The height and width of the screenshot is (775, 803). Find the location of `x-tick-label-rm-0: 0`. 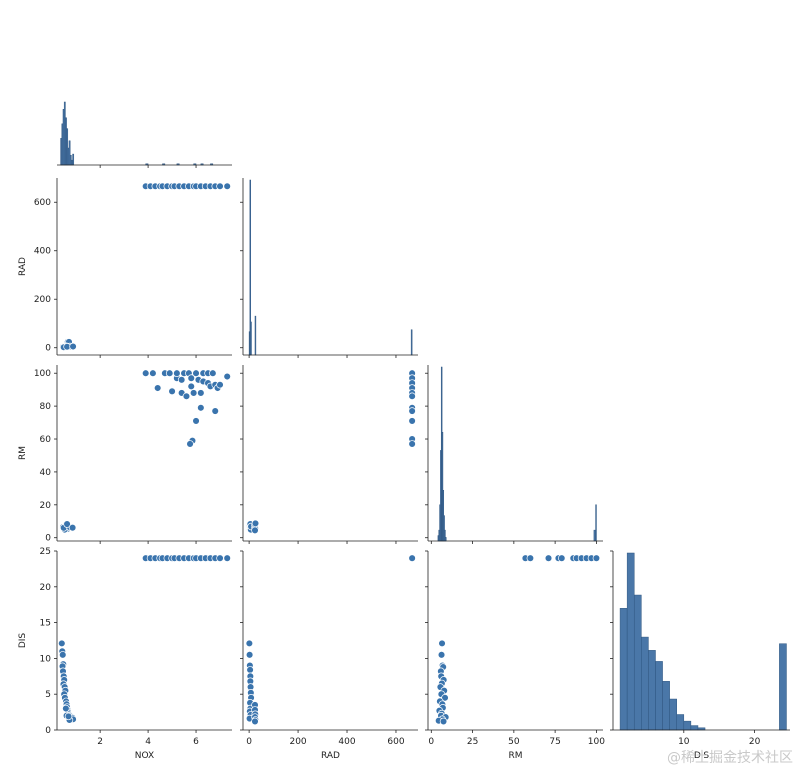

x-tick-label-rm-0: 0 is located at coordinates (431, 742).